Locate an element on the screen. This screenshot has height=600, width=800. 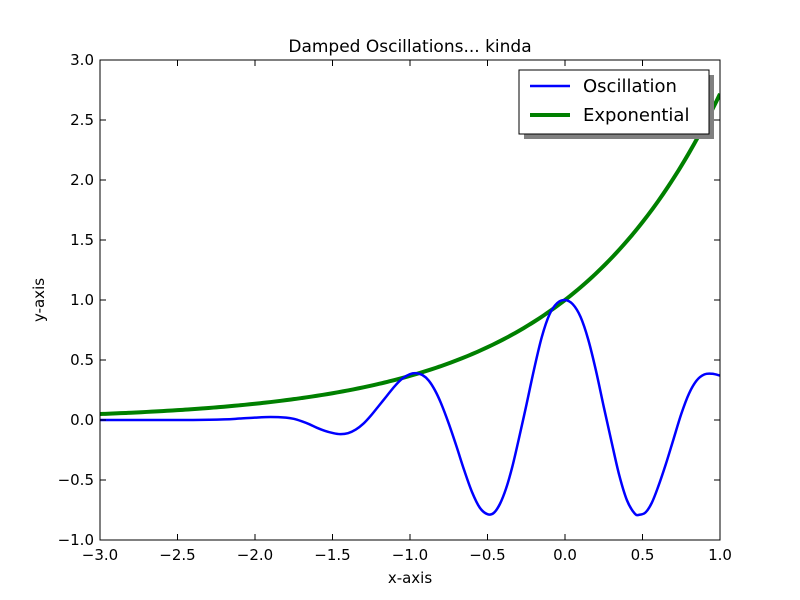
legend: Oscillation Exponential is located at coordinates (616, 104).